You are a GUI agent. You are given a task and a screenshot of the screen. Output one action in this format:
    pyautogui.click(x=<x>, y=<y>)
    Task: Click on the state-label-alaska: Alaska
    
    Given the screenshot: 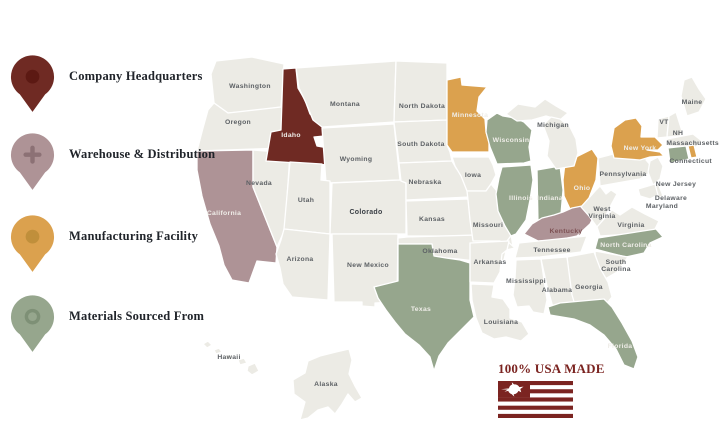 What is the action you would take?
    pyautogui.click(x=326, y=384)
    